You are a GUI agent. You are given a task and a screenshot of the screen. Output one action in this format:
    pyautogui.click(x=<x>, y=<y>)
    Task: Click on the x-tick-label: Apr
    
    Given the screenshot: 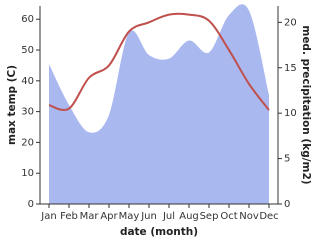 What is the action you would take?
    pyautogui.click(x=109, y=216)
    